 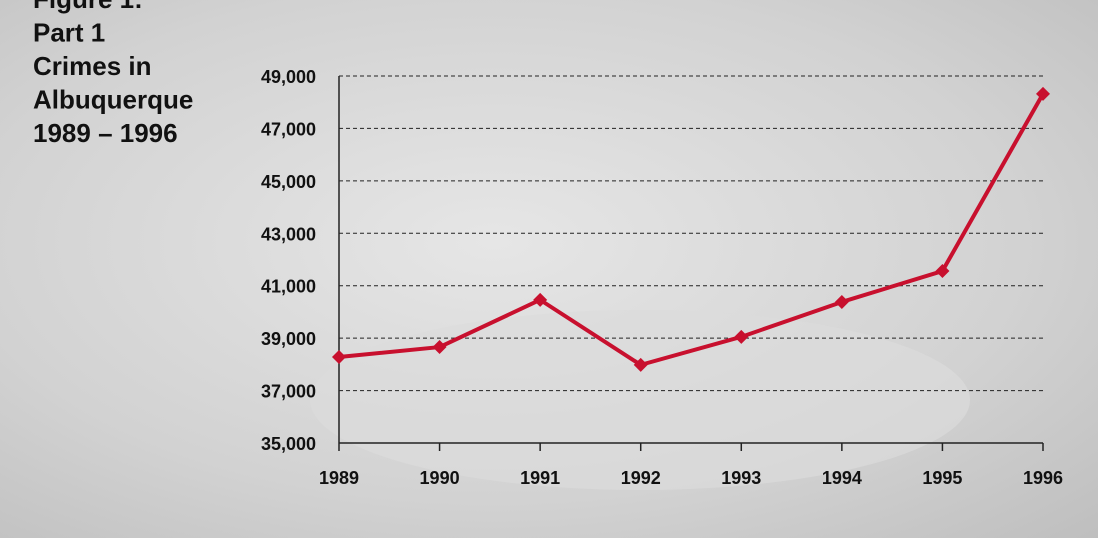 What do you see at coordinates (105, 133) in the screenshot?
I see `chart-title: 1989 – 1996` at bounding box center [105, 133].